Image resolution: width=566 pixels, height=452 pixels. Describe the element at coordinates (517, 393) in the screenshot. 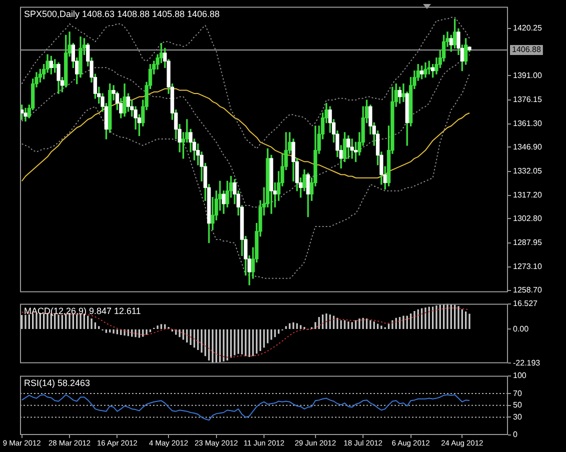

I see `y-tick-label: 70` at that location.